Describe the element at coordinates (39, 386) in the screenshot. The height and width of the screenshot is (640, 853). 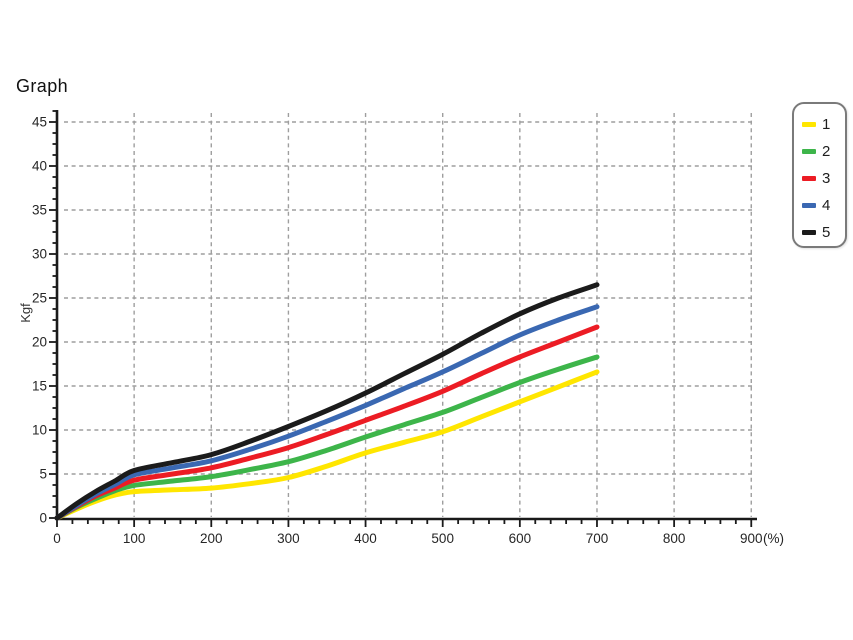
I see `y-tick-label: 15` at that location.